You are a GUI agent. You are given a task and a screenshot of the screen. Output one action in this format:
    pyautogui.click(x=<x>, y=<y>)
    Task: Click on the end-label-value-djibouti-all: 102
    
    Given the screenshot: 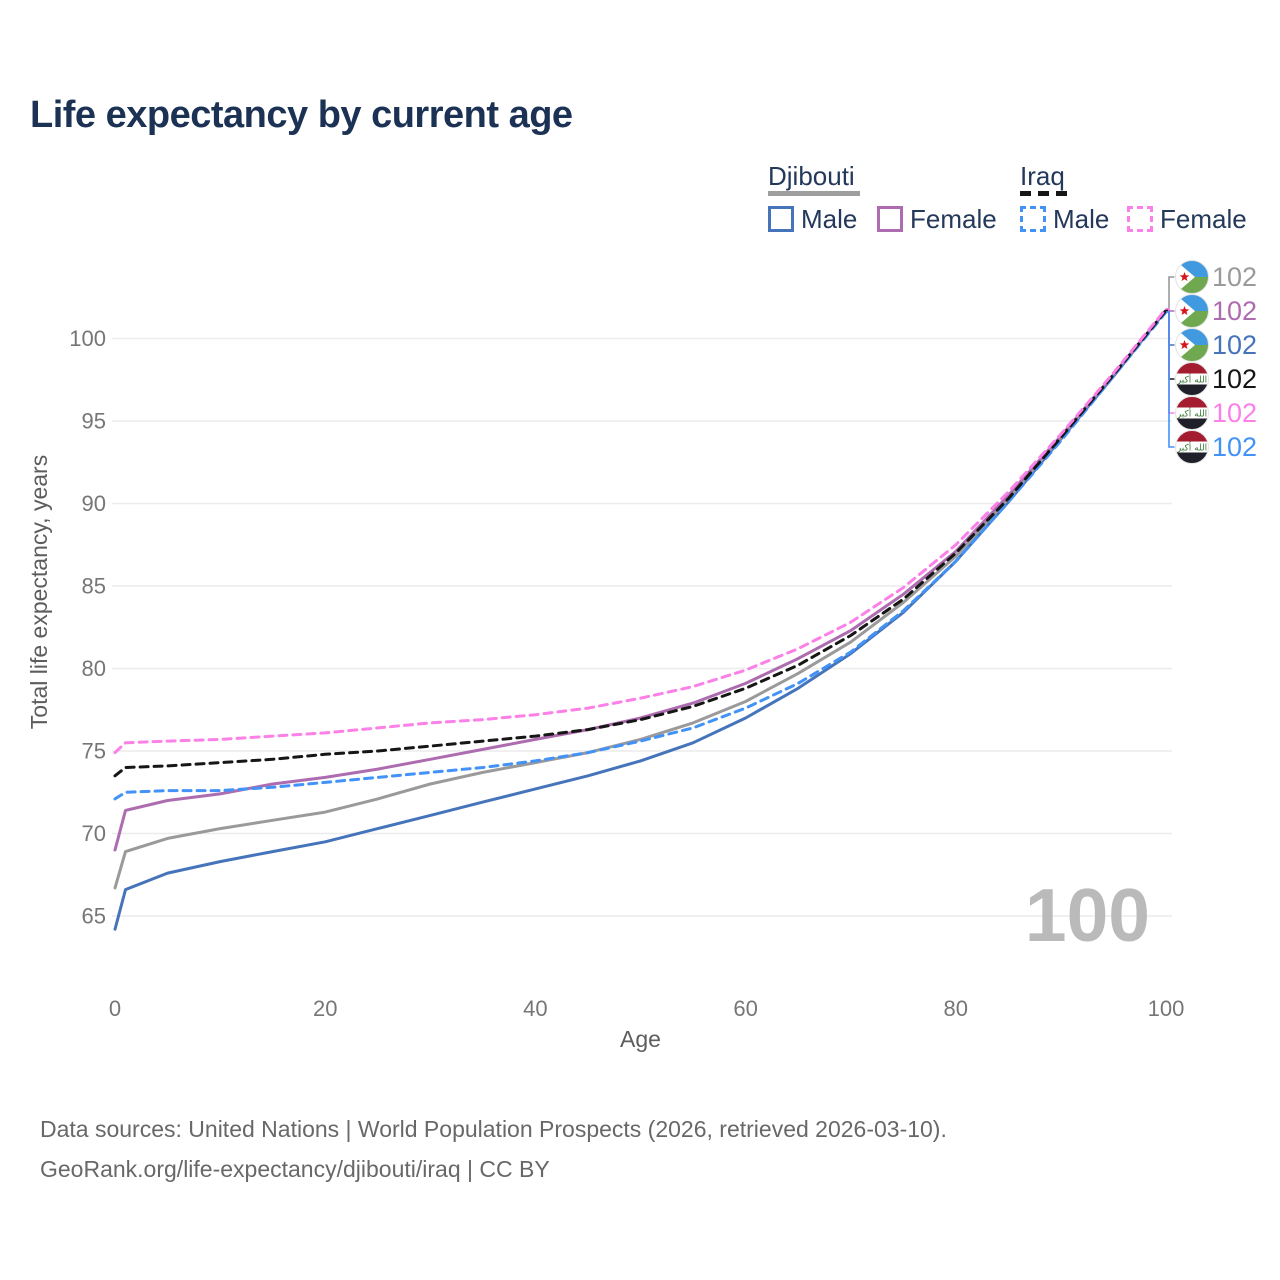 What is the action you would take?
    pyautogui.click(x=1234, y=277)
    